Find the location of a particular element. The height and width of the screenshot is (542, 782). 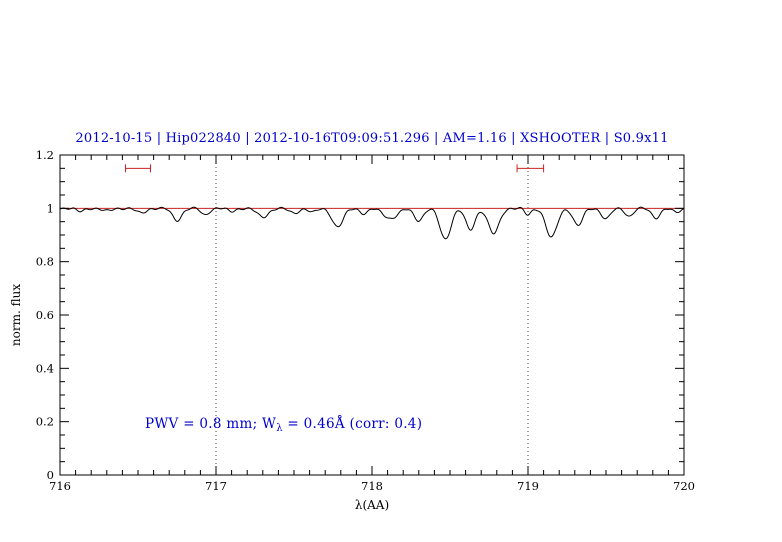

y-tick-label: 0.8 is located at coordinates (45, 262).